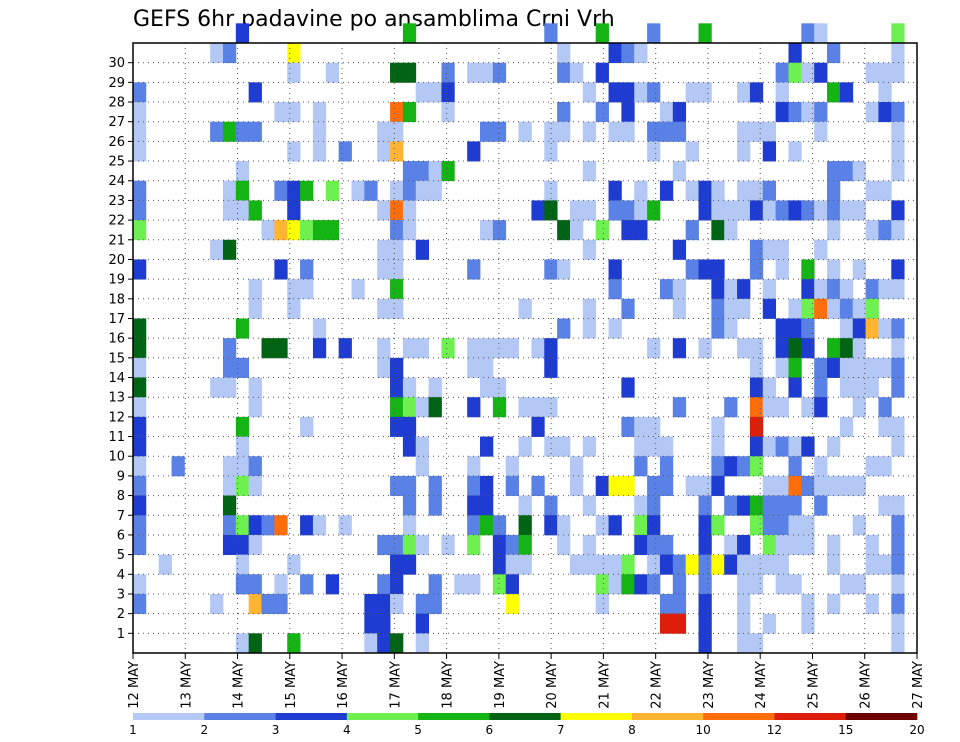  What do you see at coordinates (121, 594) in the screenshot?
I see `y-tick-label: 3` at bounding box center [121, 594].